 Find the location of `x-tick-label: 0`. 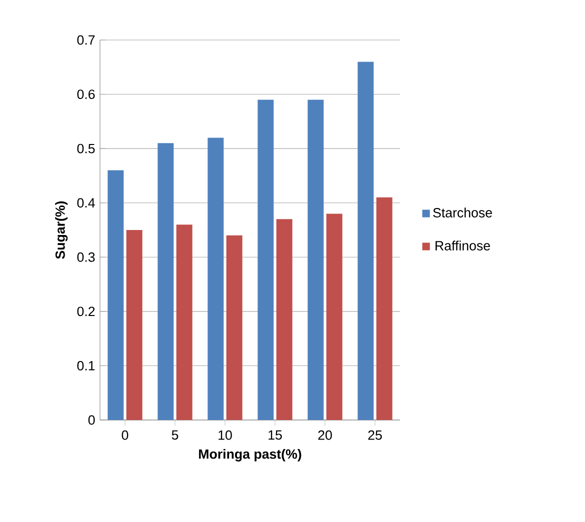

x-tick-label: 0 is located at coordinates (125, 435).